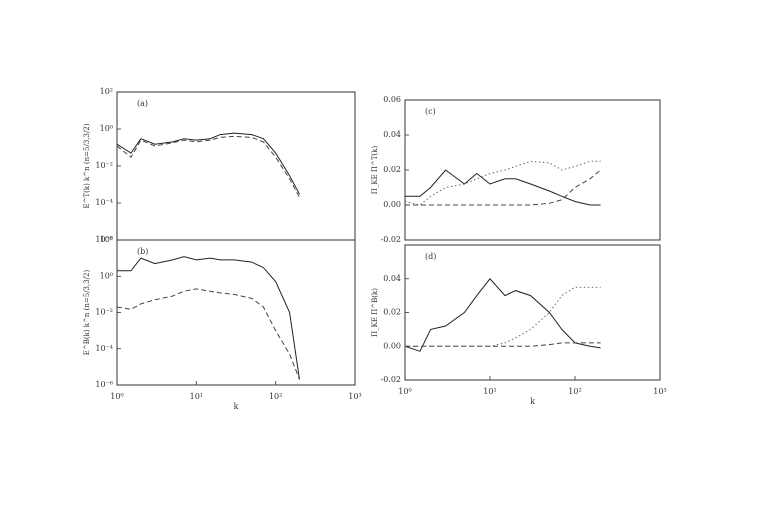  I want to click on panel-label: (b), so click(142, 251).